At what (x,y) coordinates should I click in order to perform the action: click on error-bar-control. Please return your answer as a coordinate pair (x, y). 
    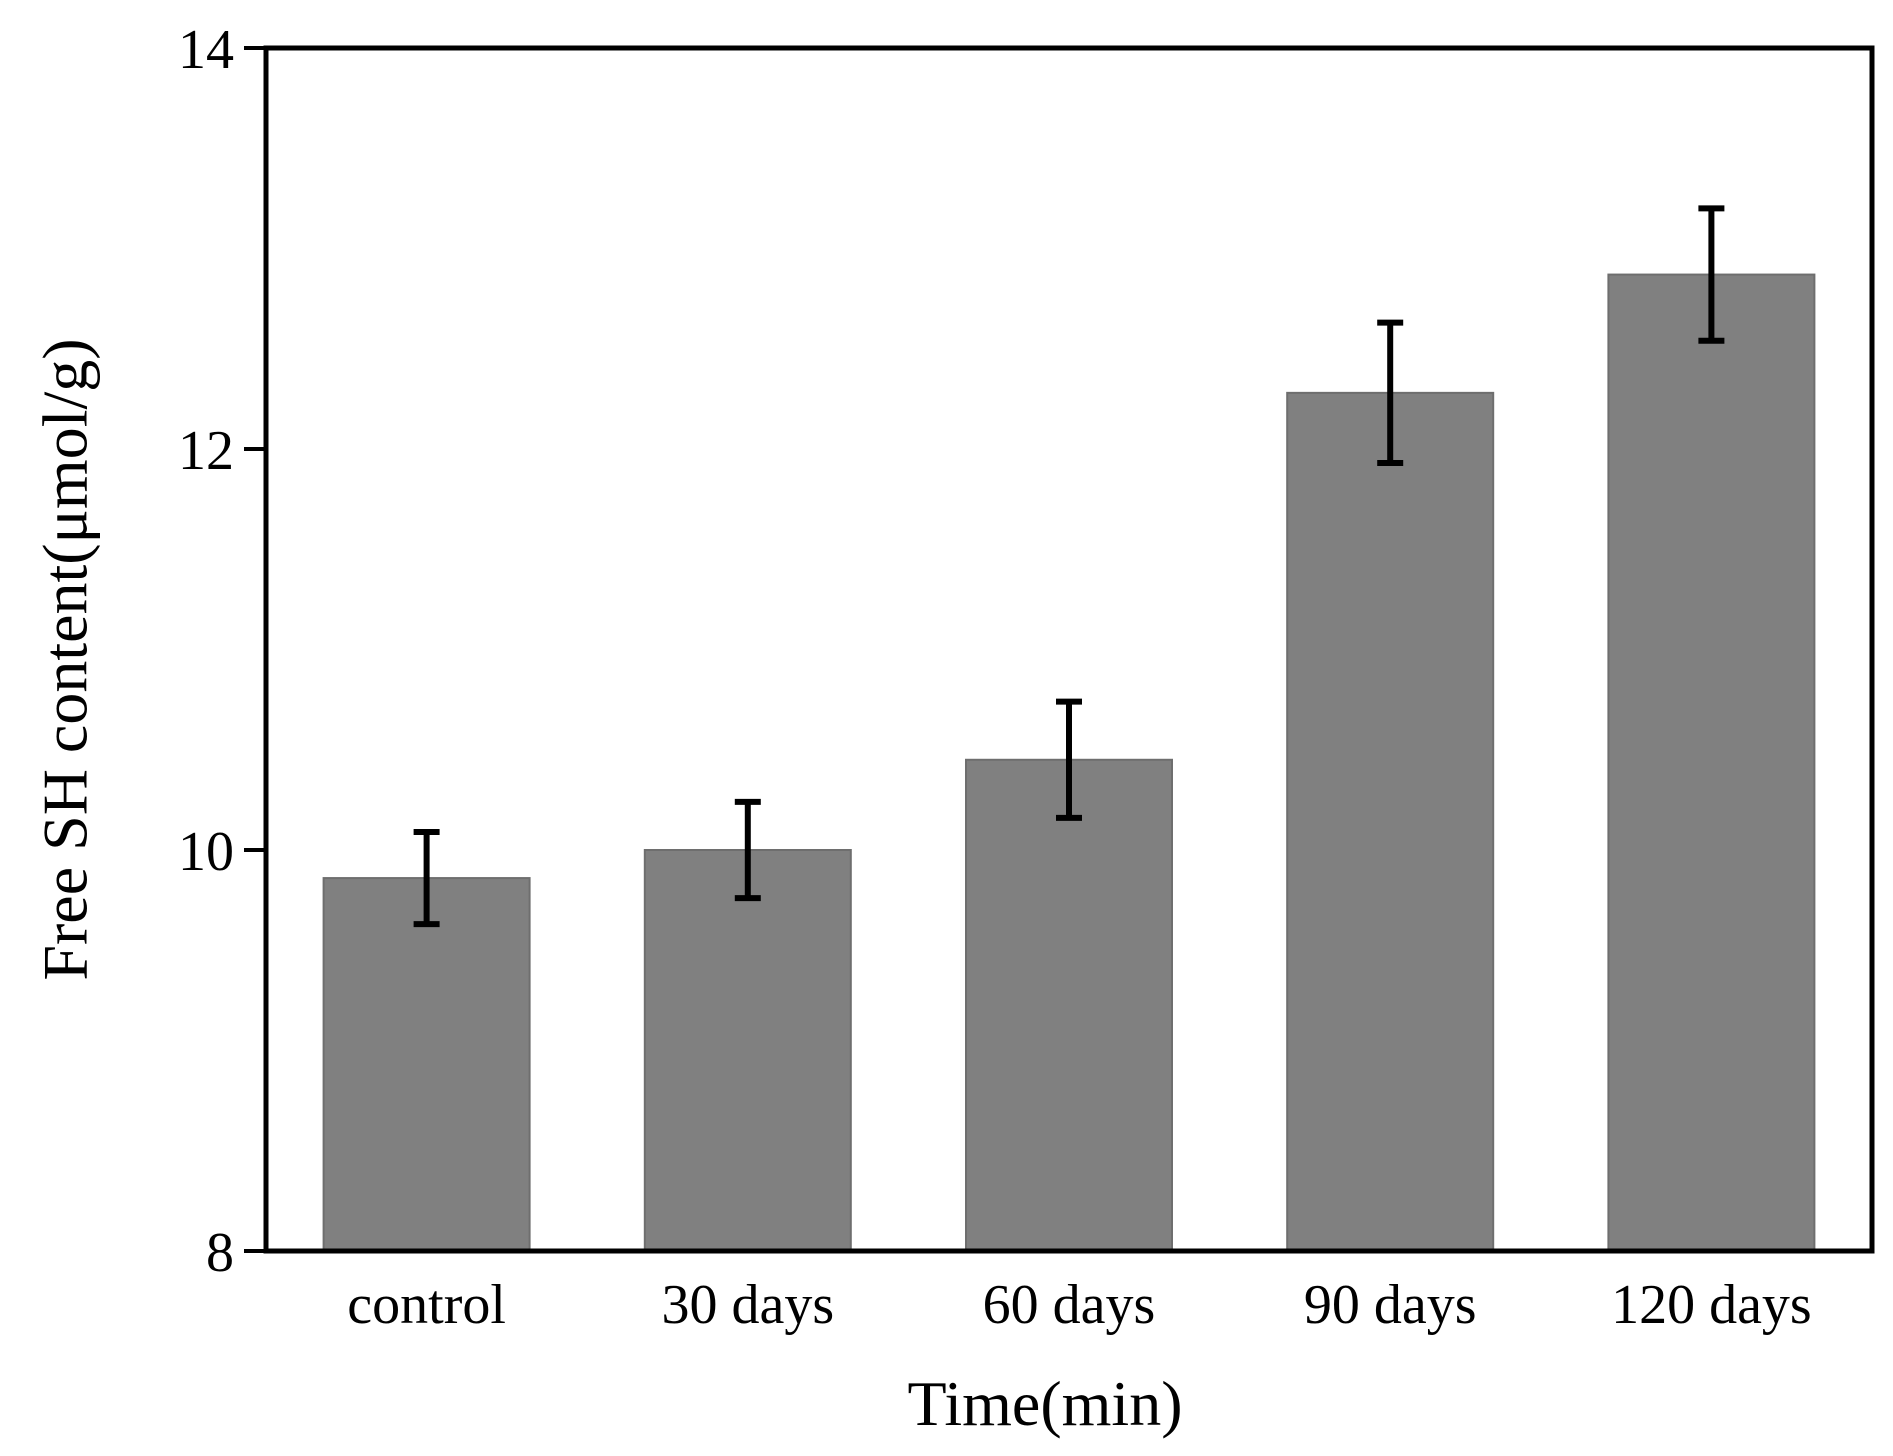
    Looking at the image, I should click on (426, 878).